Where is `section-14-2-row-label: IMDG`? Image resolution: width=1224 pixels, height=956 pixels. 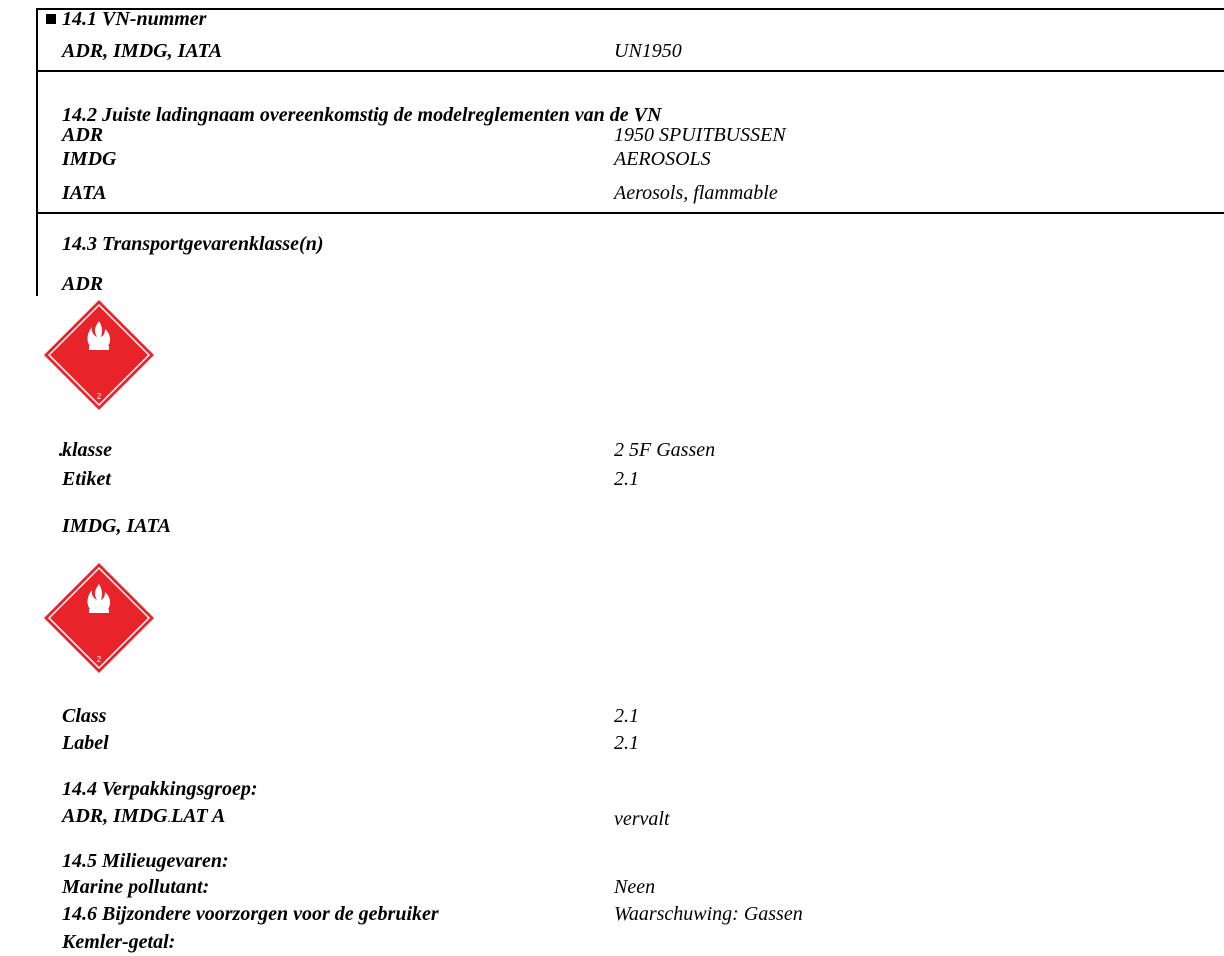
section-14-2-row-label: IMDG is located at coordinates (89, 159).